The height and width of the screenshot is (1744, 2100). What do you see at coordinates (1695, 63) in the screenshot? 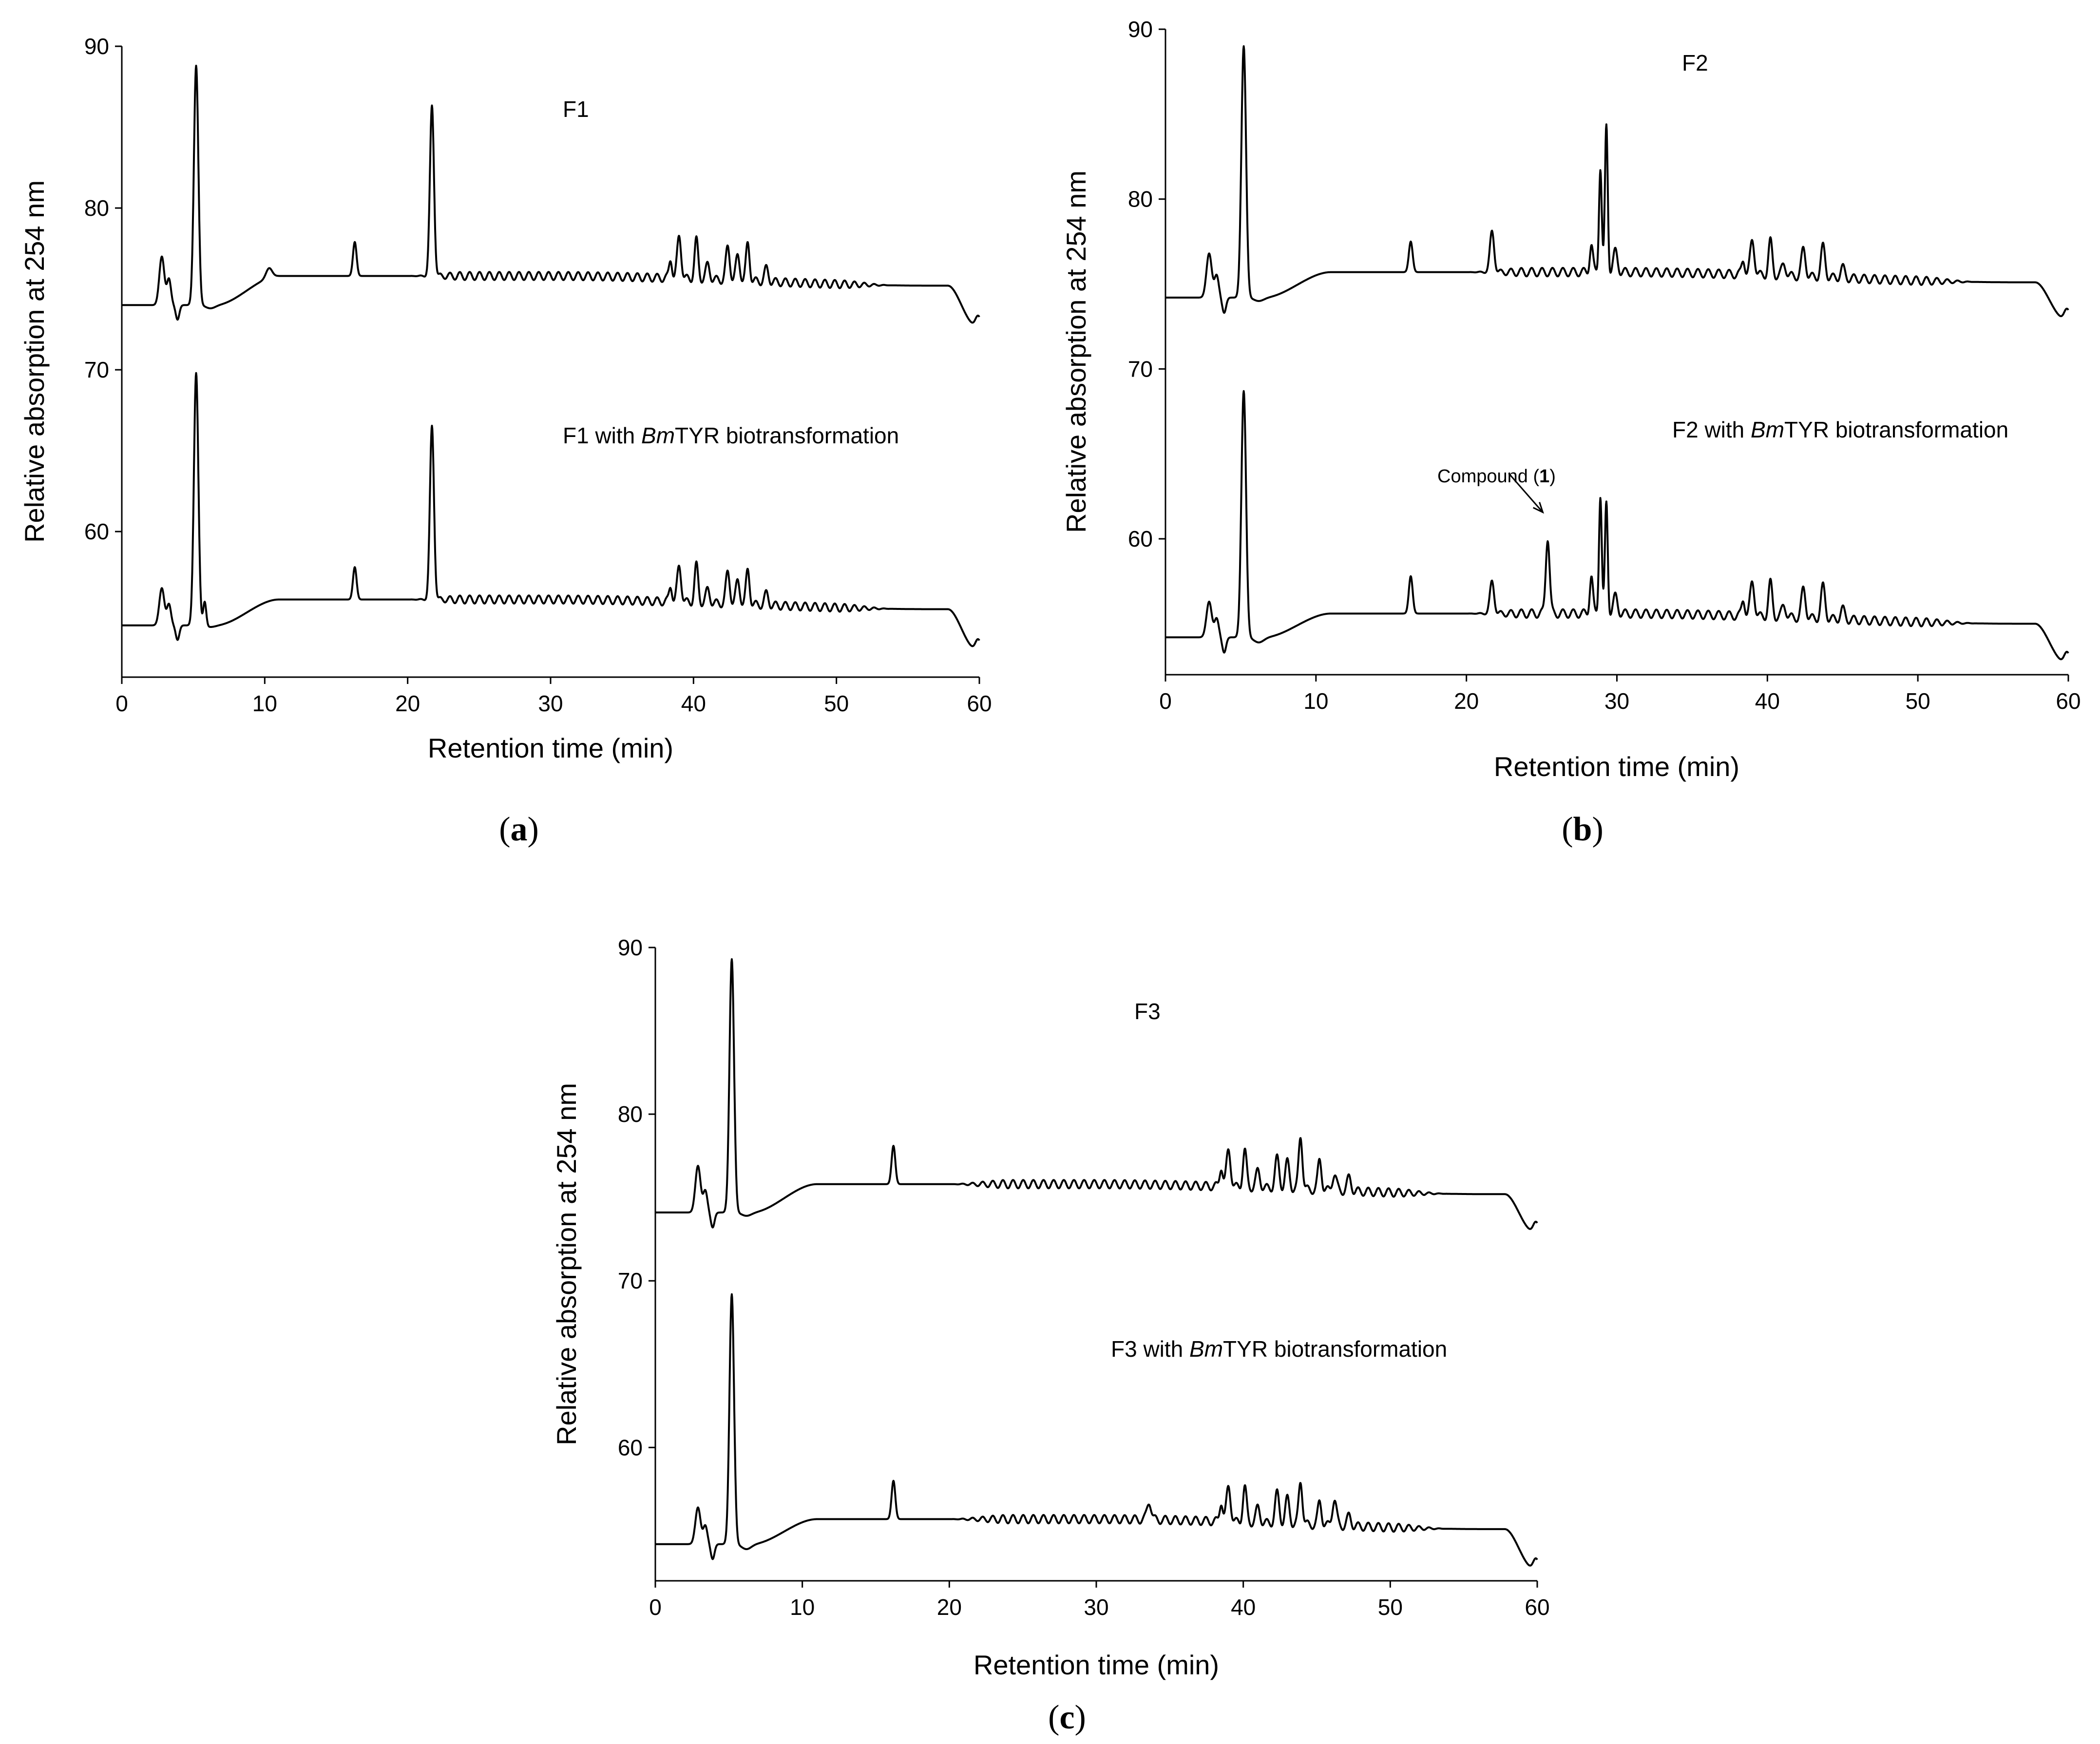
I see `trace-label-top: F2` at bounding box center [1695, 63].